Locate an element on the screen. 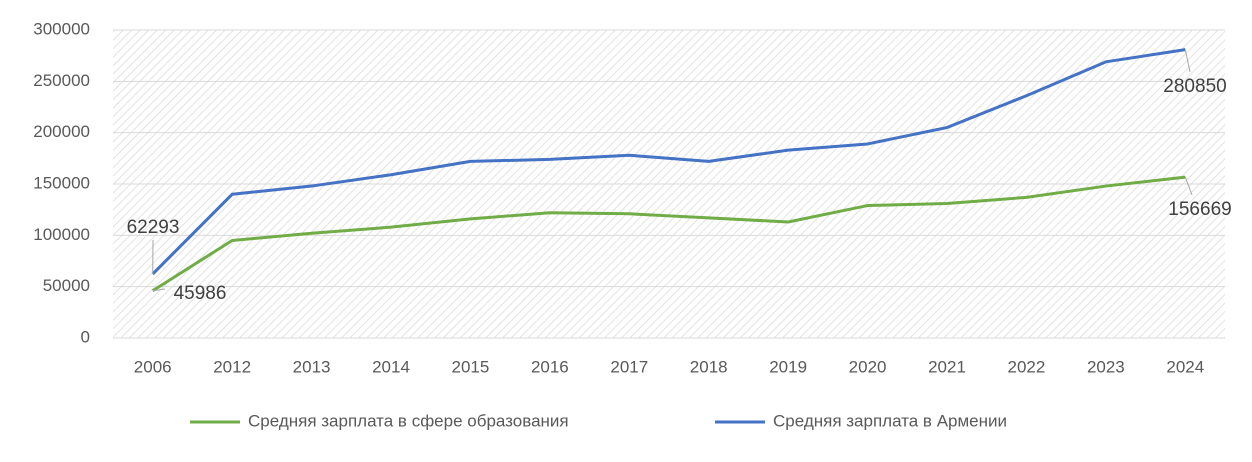 The height and width of the screenshot is (462, 1252). y-tick-label: 0 is located at coordinates (85, 336).